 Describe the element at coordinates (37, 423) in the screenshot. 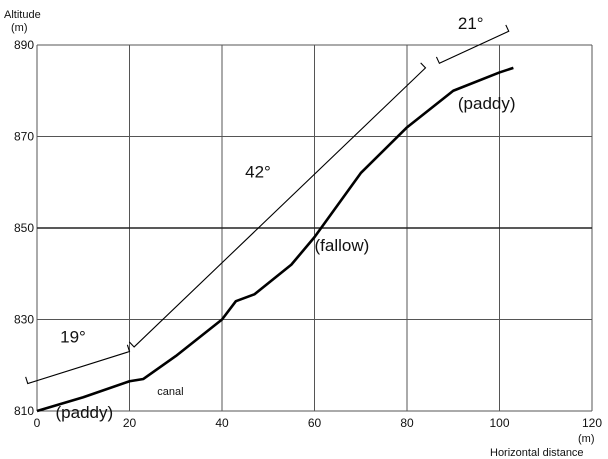

I see `x-tick-label: 0` at that location.